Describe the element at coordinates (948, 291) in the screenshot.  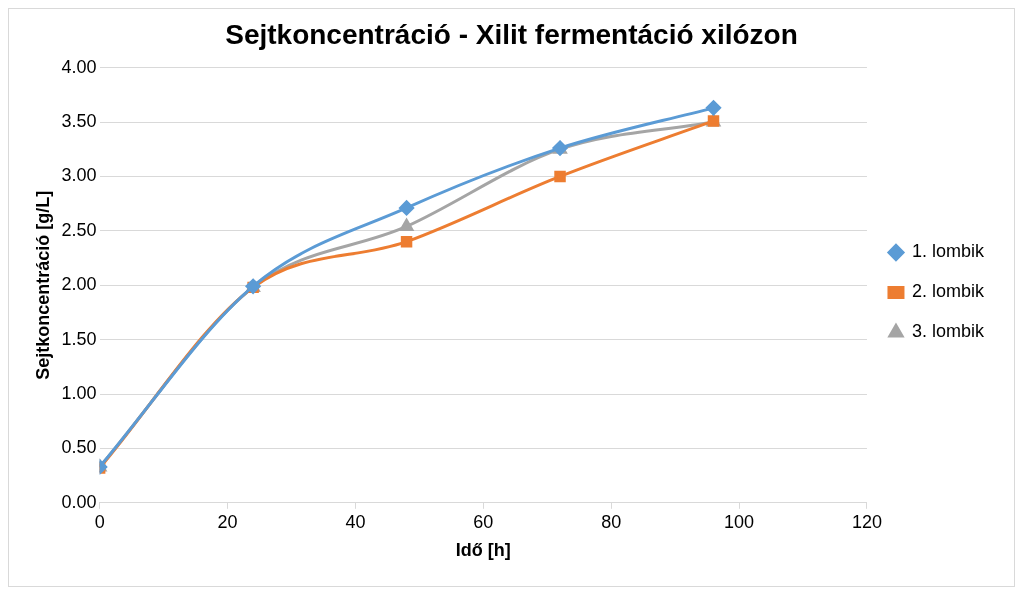
I see `legend-label: 2. lombik` at that location.